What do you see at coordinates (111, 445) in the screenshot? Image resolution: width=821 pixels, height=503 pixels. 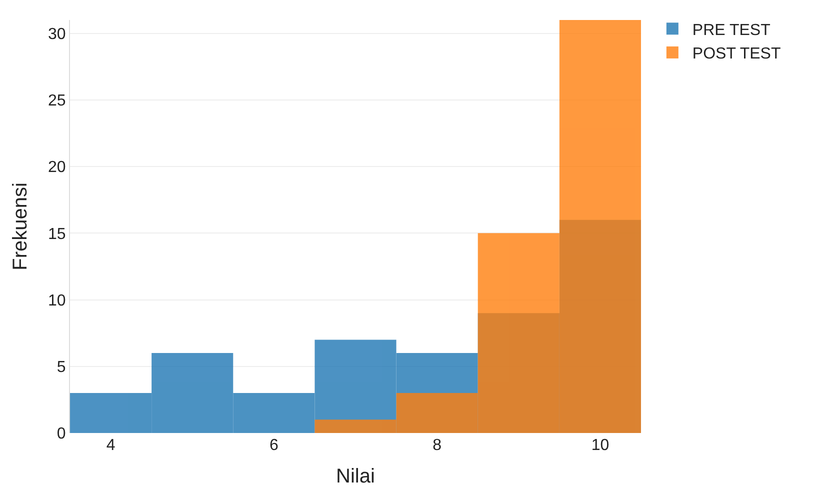 I see `x-tick-label: 4` at bounding box center [111, 445].